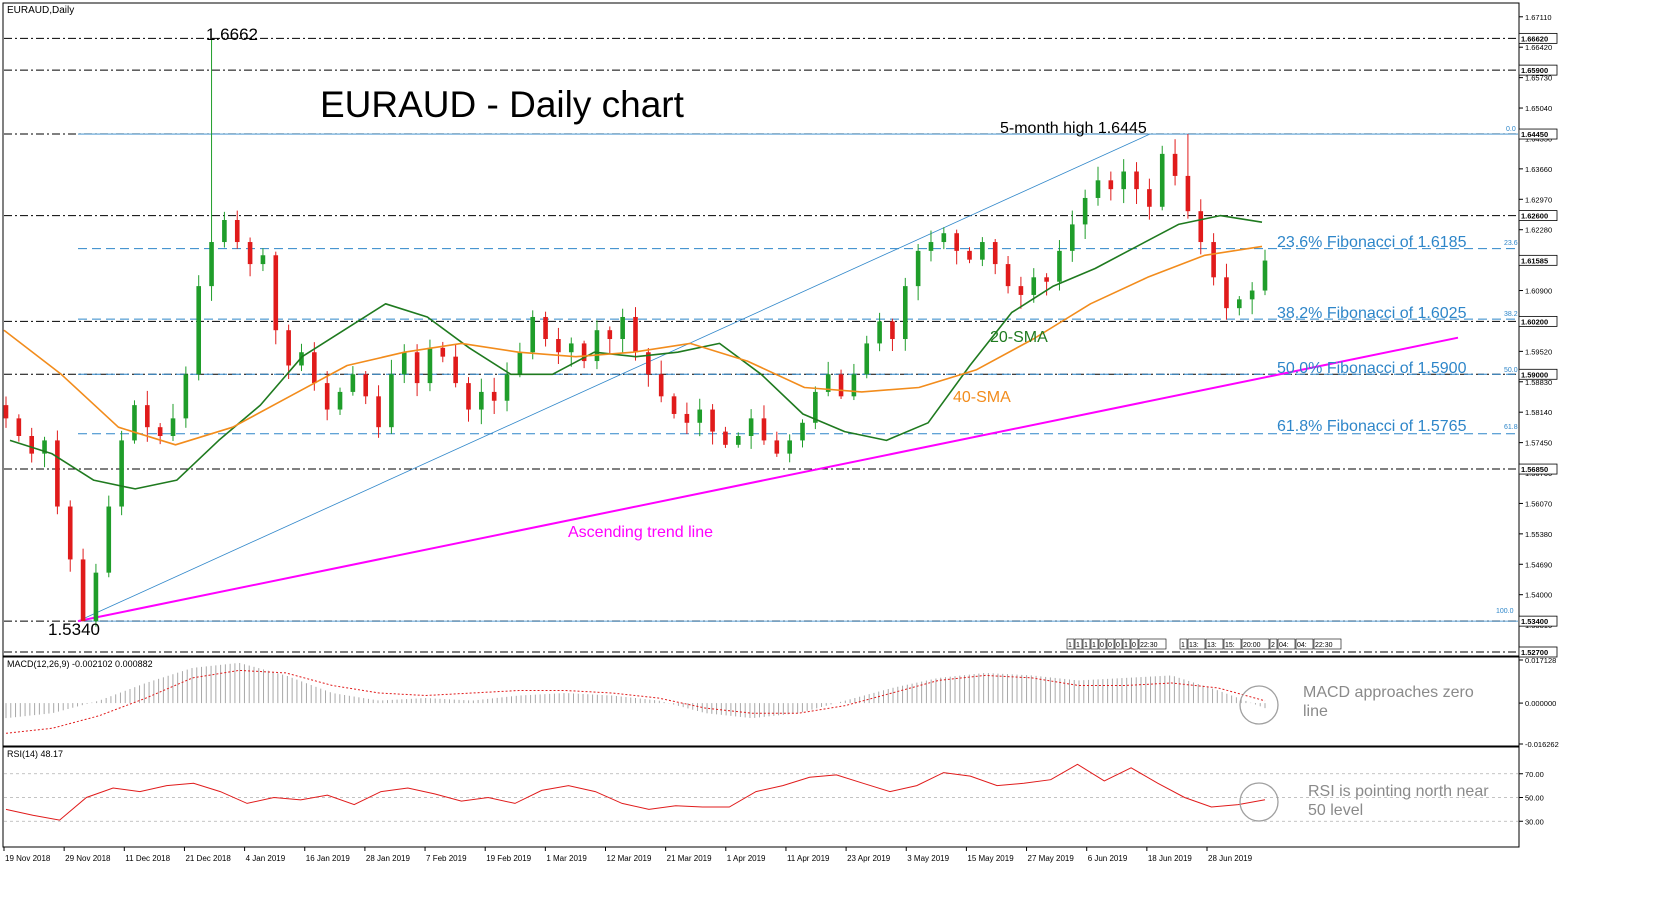  What do you see at coordinates (1073, 128) in the screenshot?
I see `five-month-high-label: 5-month high 1.6445` at bounding box center [1073, 128].